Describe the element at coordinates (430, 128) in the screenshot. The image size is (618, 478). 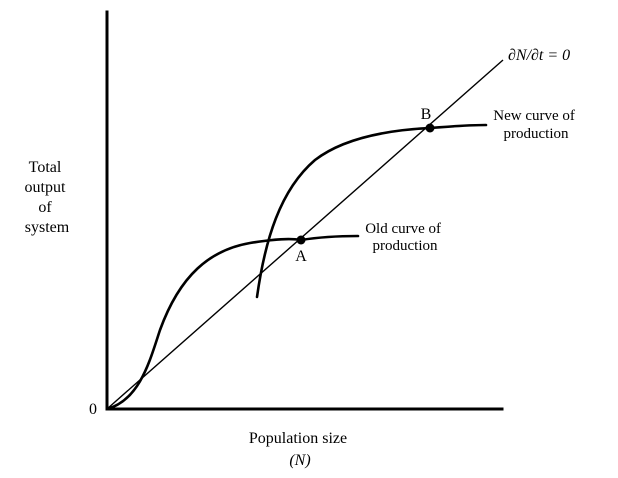
I see `point-b` at that location.